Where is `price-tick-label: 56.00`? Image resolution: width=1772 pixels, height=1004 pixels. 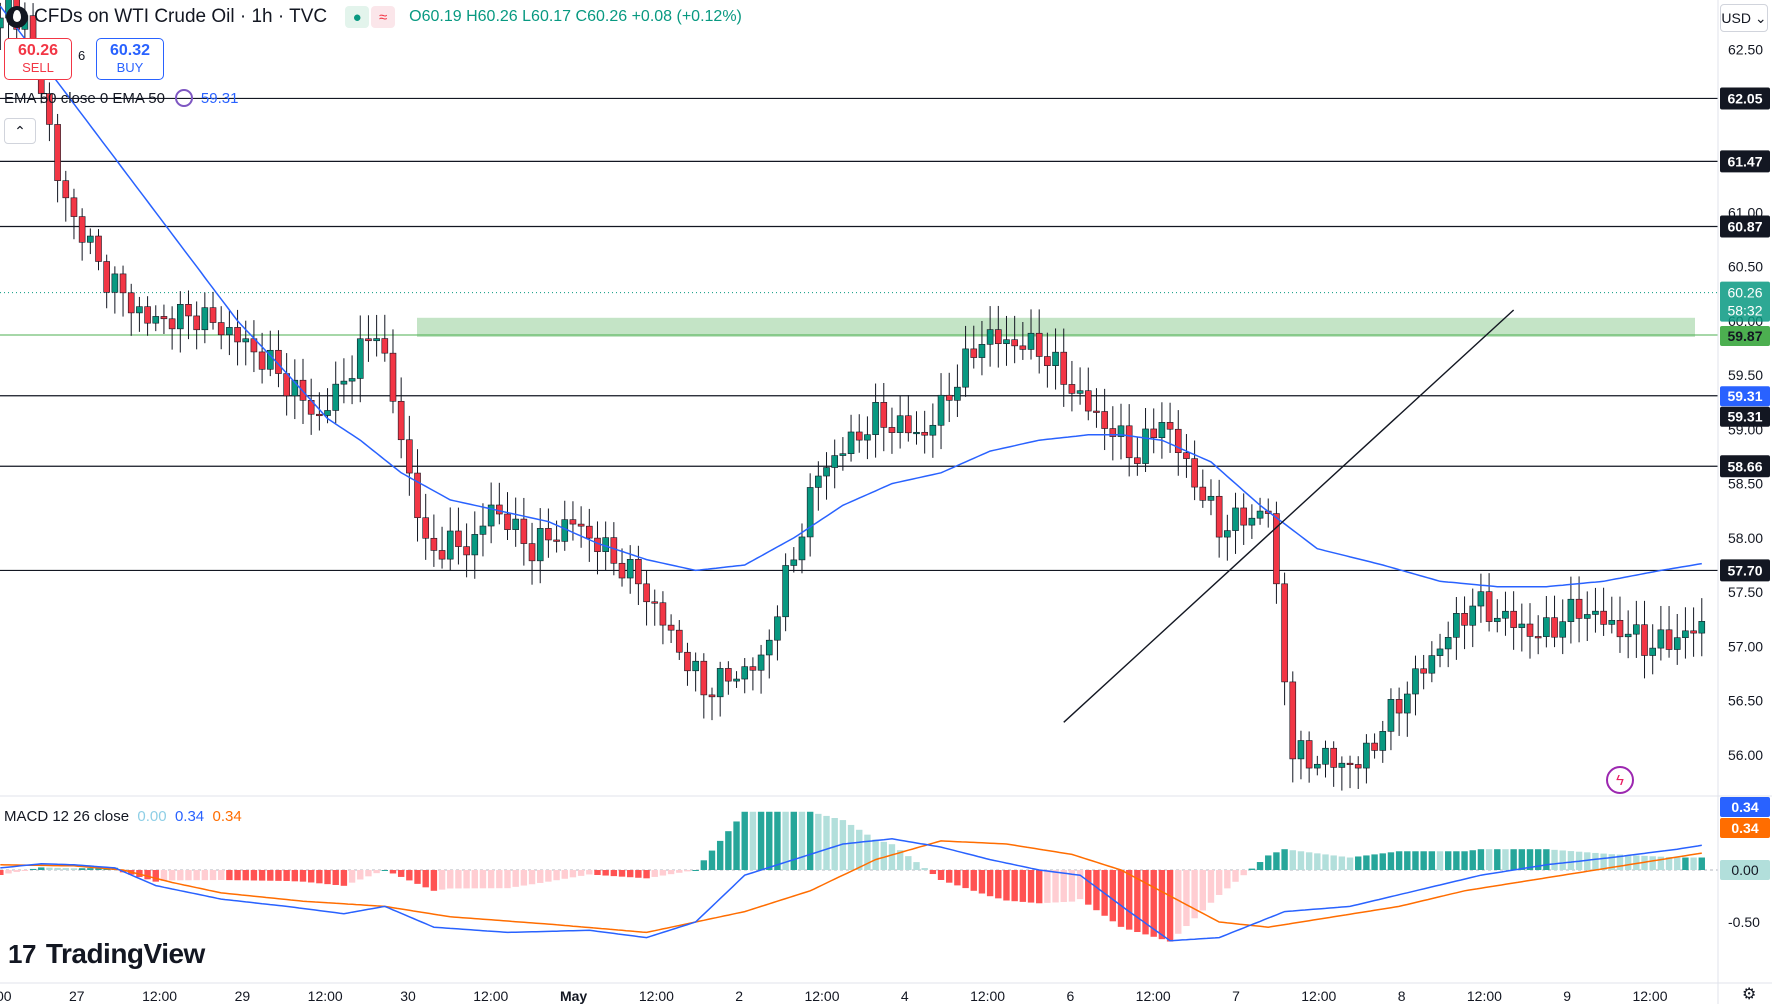
price-tick-label: 56.00 is located at coordinates (1745, 755).